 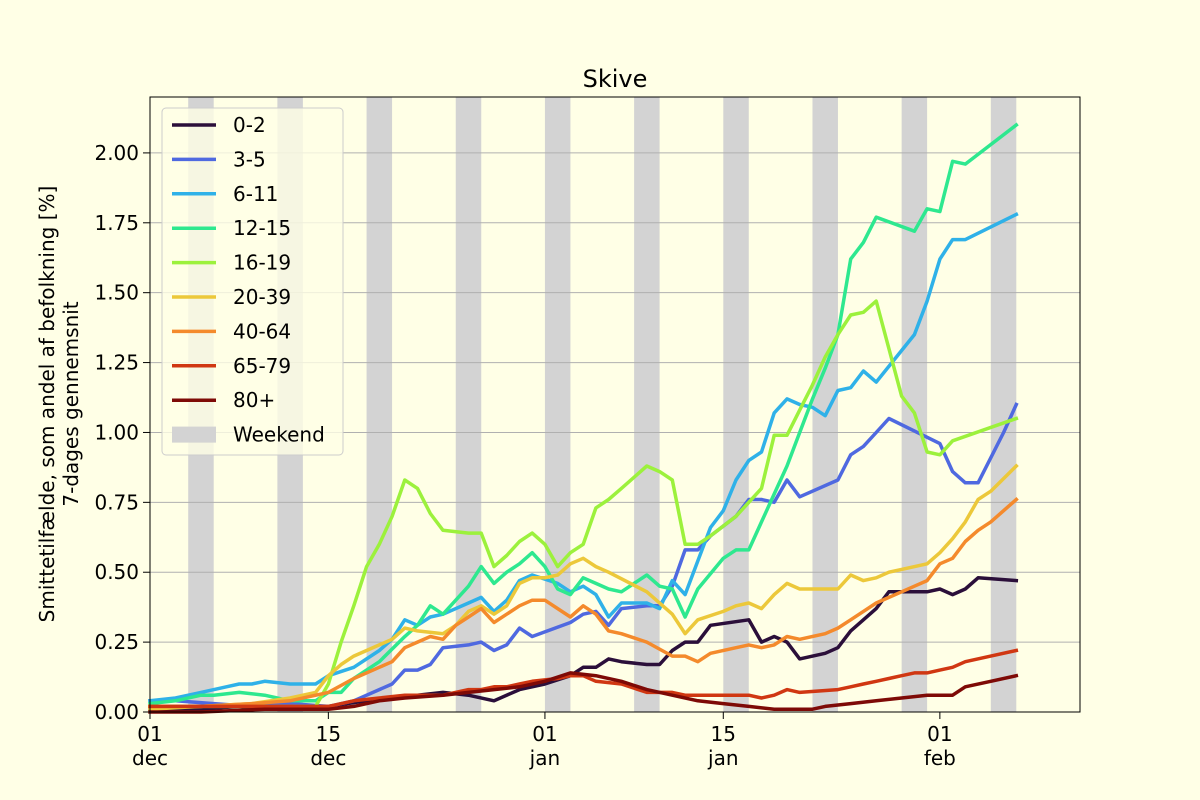 I want to click on legend-label-12-15: 12-15, so click(x=262, y=228).